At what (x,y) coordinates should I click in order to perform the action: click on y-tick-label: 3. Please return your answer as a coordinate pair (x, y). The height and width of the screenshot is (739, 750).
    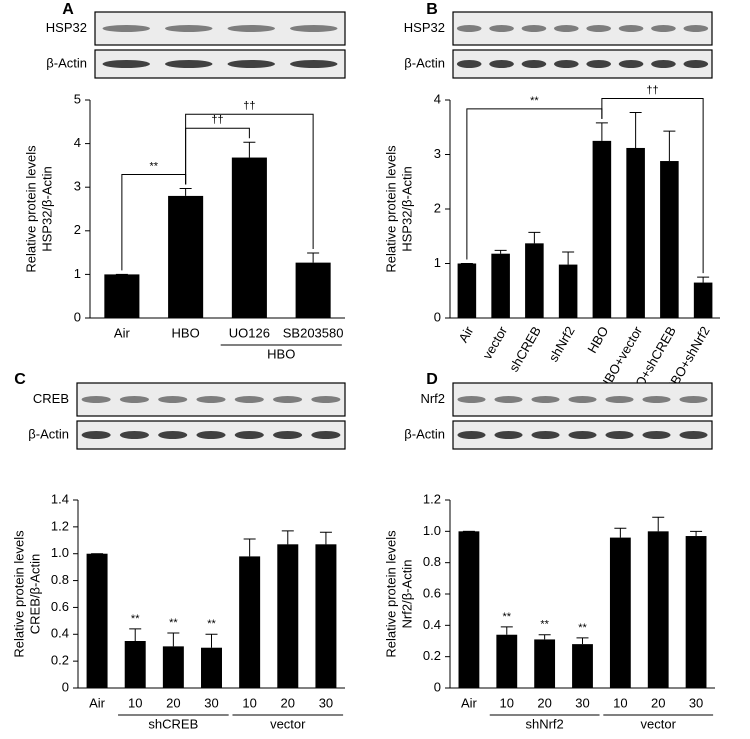
    Looking at the image, I should click on (437, 153).